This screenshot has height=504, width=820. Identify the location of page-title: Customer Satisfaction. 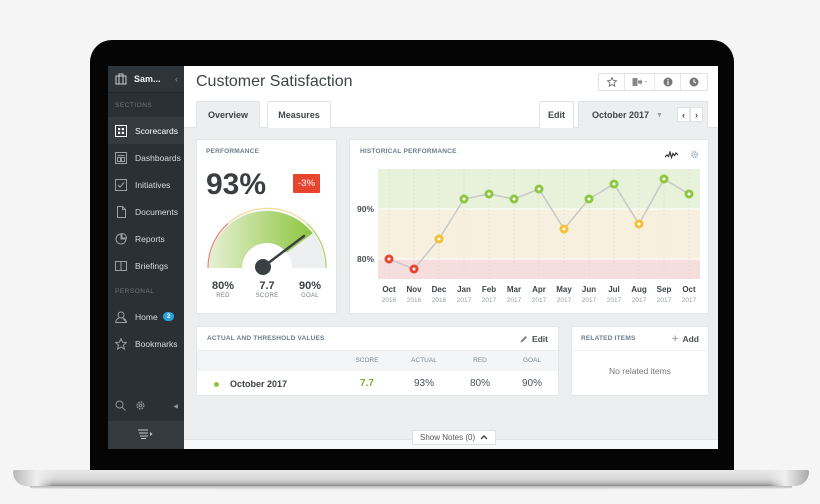
(274, 81).